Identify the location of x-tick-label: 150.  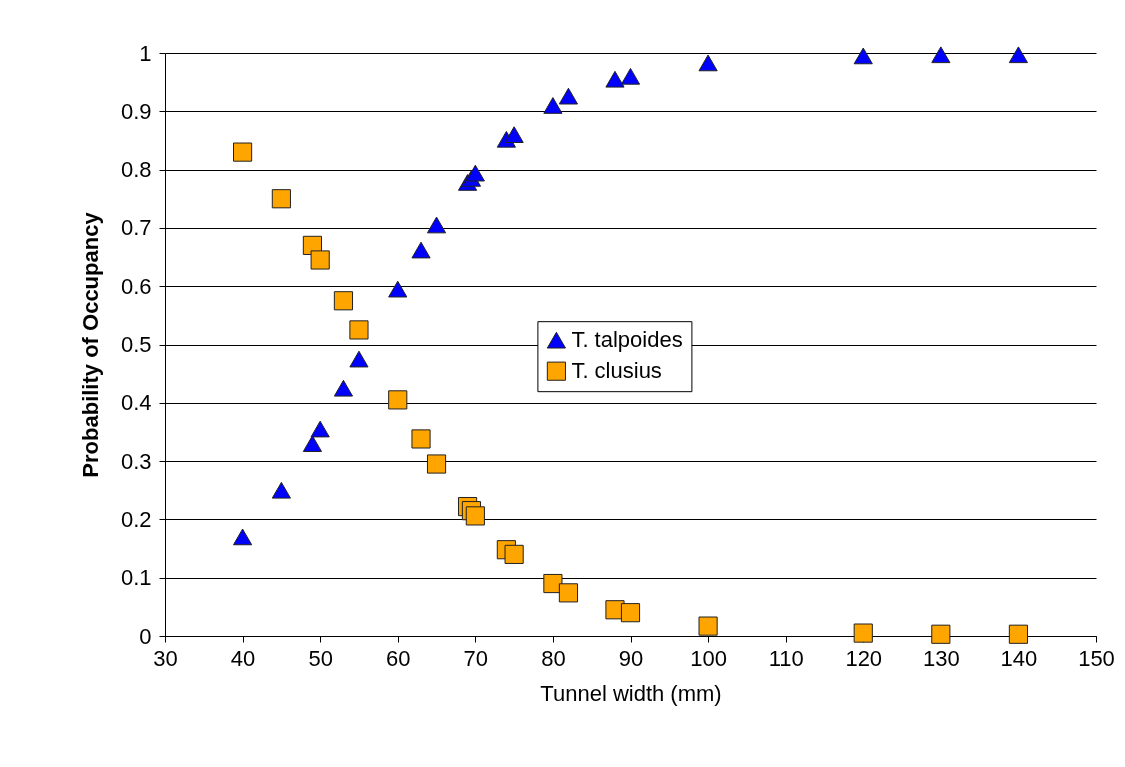
(1096, 658).